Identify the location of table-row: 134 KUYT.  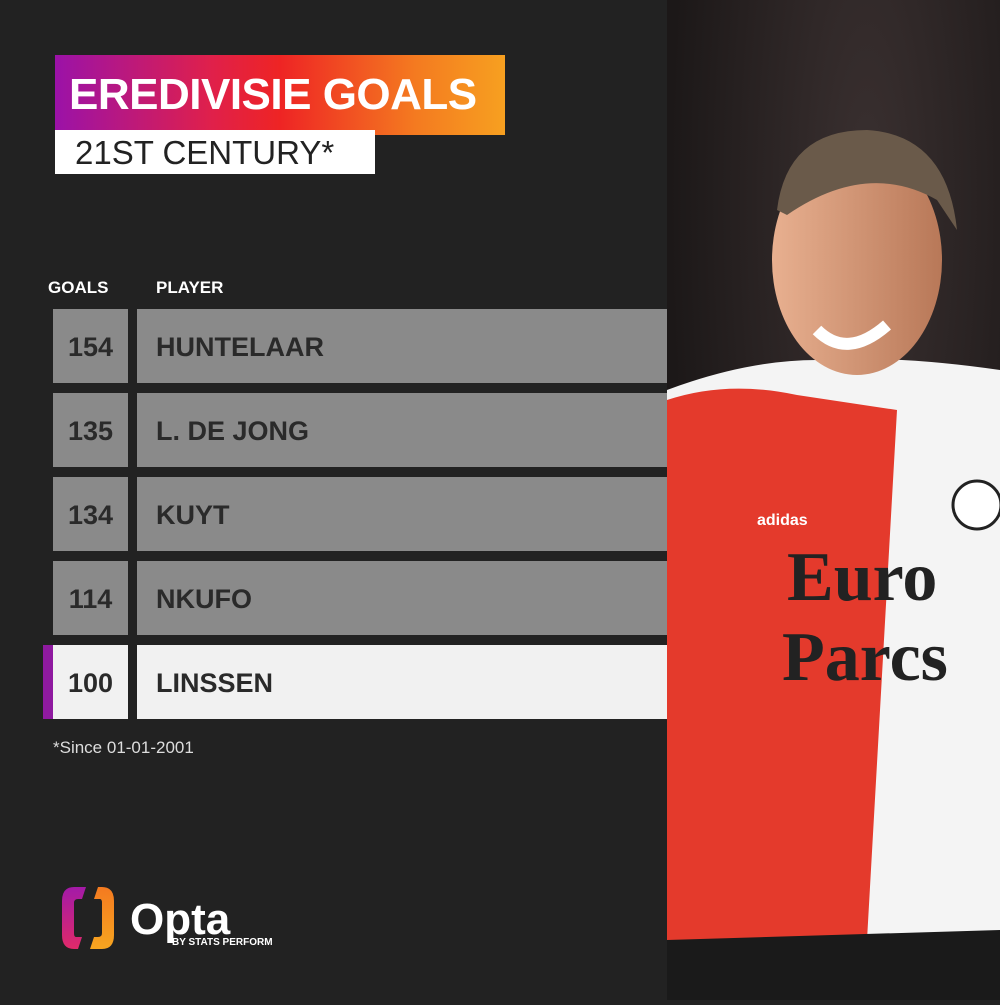
(360, 514).